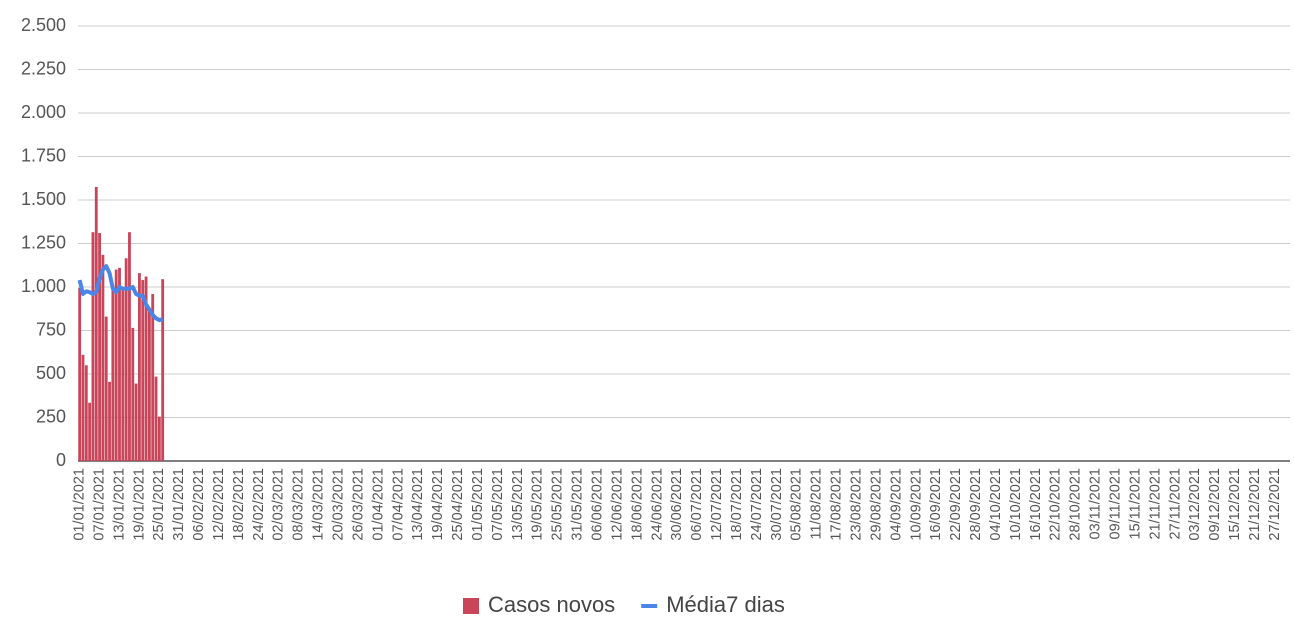 The height and width of the screenshot is (618, 1294). Describe the element at coordinates (1096, 504) in the screenshot. I see `x-tick-label: 03/11/2021` at that location.